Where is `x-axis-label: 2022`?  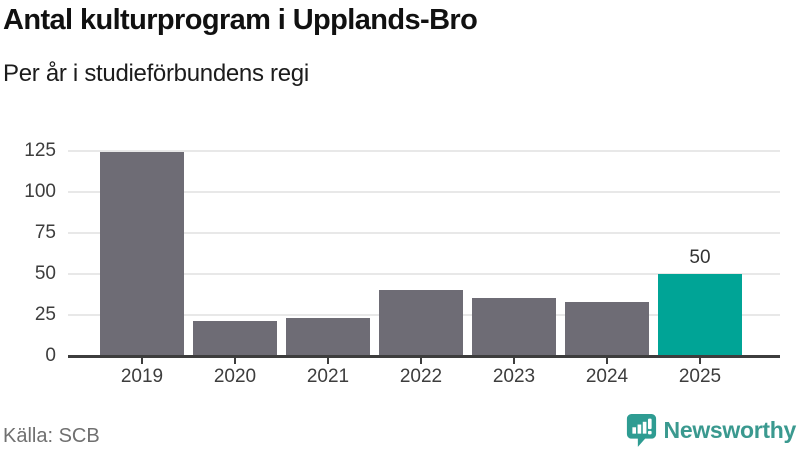 x-axis-label: 2022 is located at coordinates (421, 376).